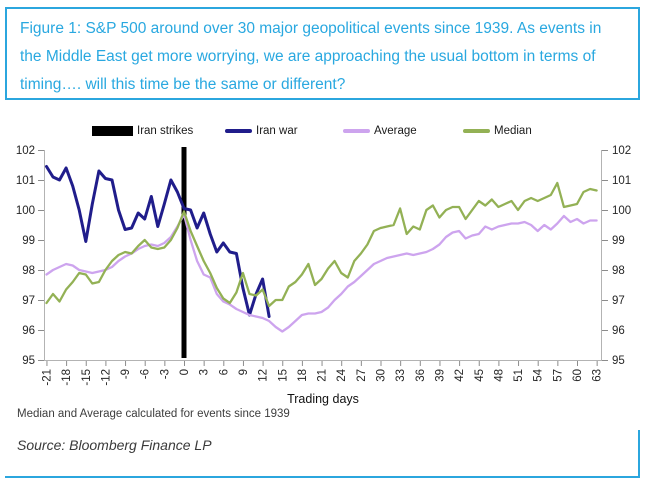 The width and height of the screenshot is (646, 484). What do you see at coordinates (460, 375) in the screenshot?
I see `x-tick-label: 42` at bounding box center [460, 375].